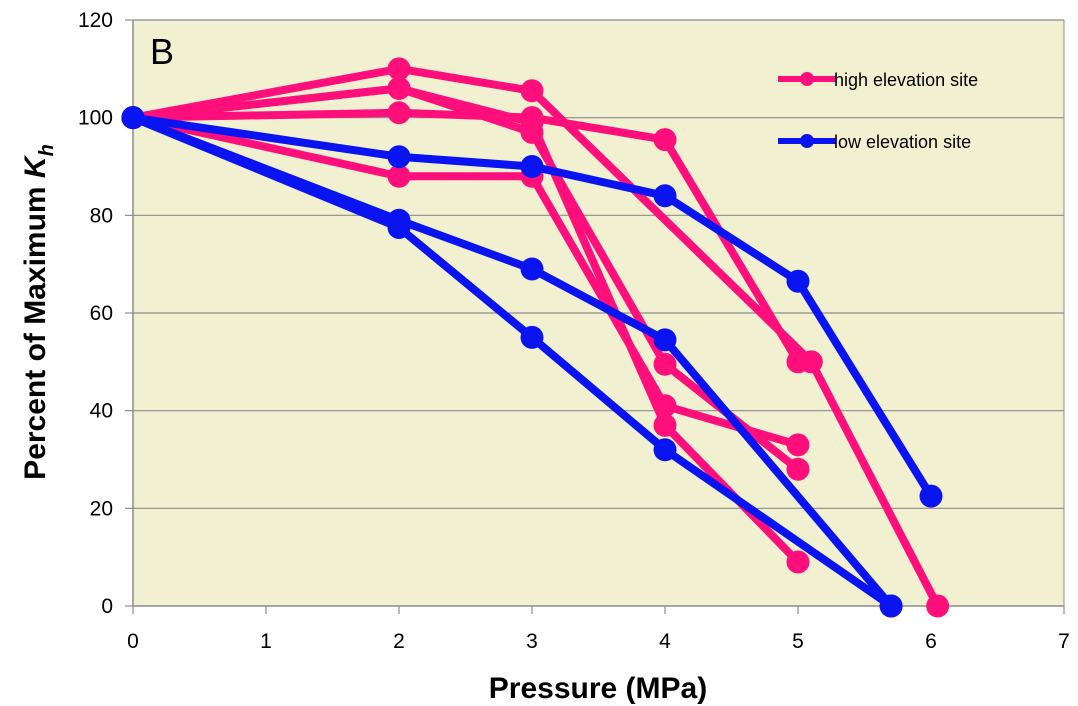 The width and height of the screenshot is (1078, 706). Describe the element at coordinates (931, 641) in the screenshot. I see `x-tick-label: 6` at that location.